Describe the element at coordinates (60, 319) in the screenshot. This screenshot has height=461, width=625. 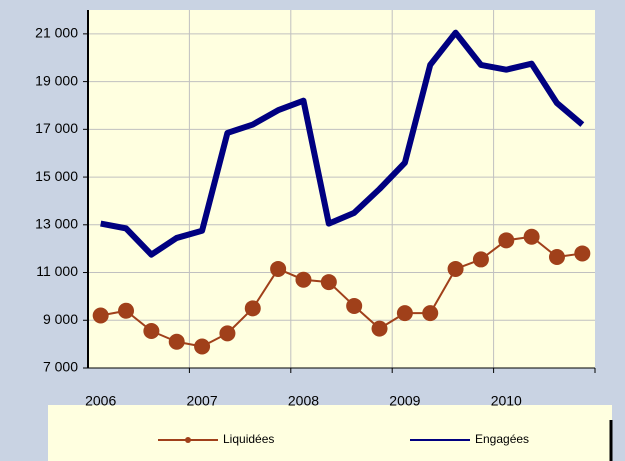
I see `y-tick-label: 9 000` at that location.